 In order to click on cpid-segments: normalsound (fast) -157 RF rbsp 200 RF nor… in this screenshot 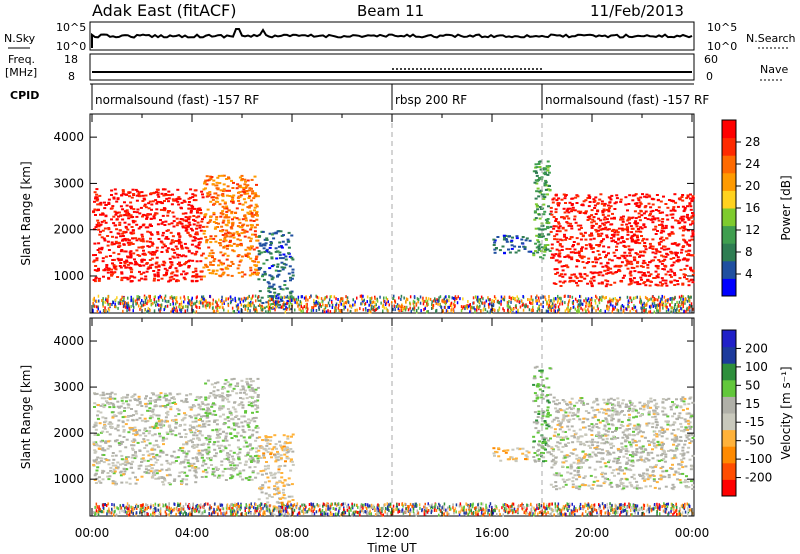, I will do `click(400, 97)`.